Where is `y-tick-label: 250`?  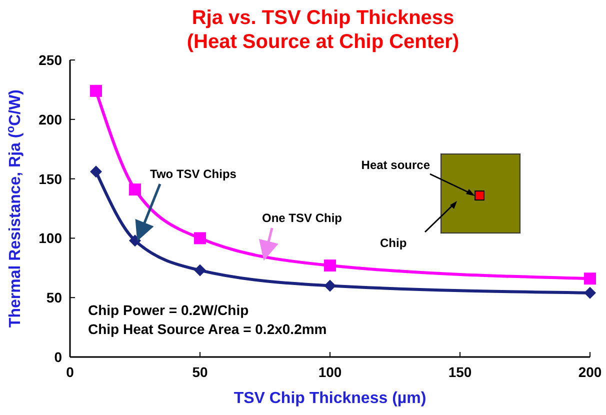 y-tick-label: 250 is located at coordinates (50, 60).